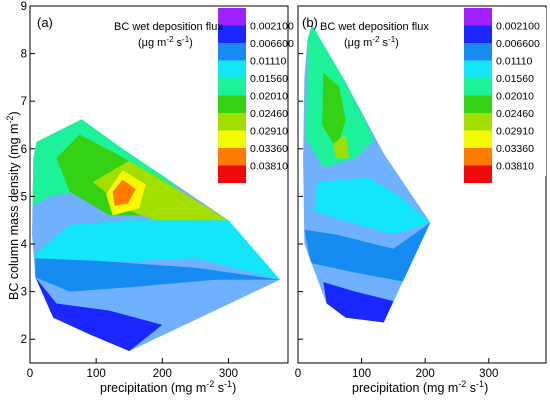 The width and height of the screenshot is (550, 400). I want to click on y-tick-label: 3, so click(24, 293).